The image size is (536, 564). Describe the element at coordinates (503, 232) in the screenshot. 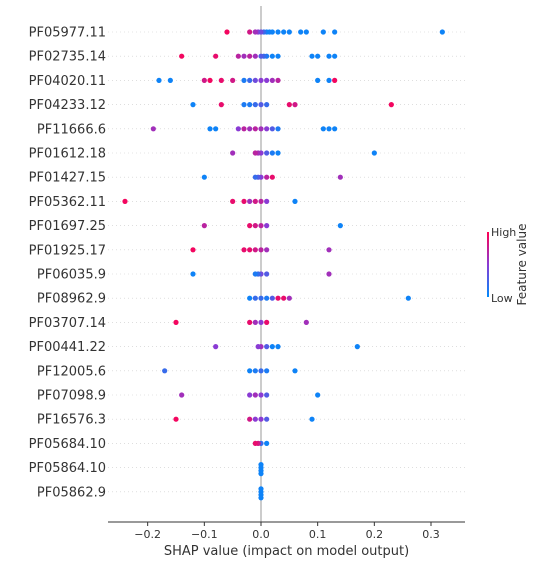

I see `colorbar-high-label: High` at that location.